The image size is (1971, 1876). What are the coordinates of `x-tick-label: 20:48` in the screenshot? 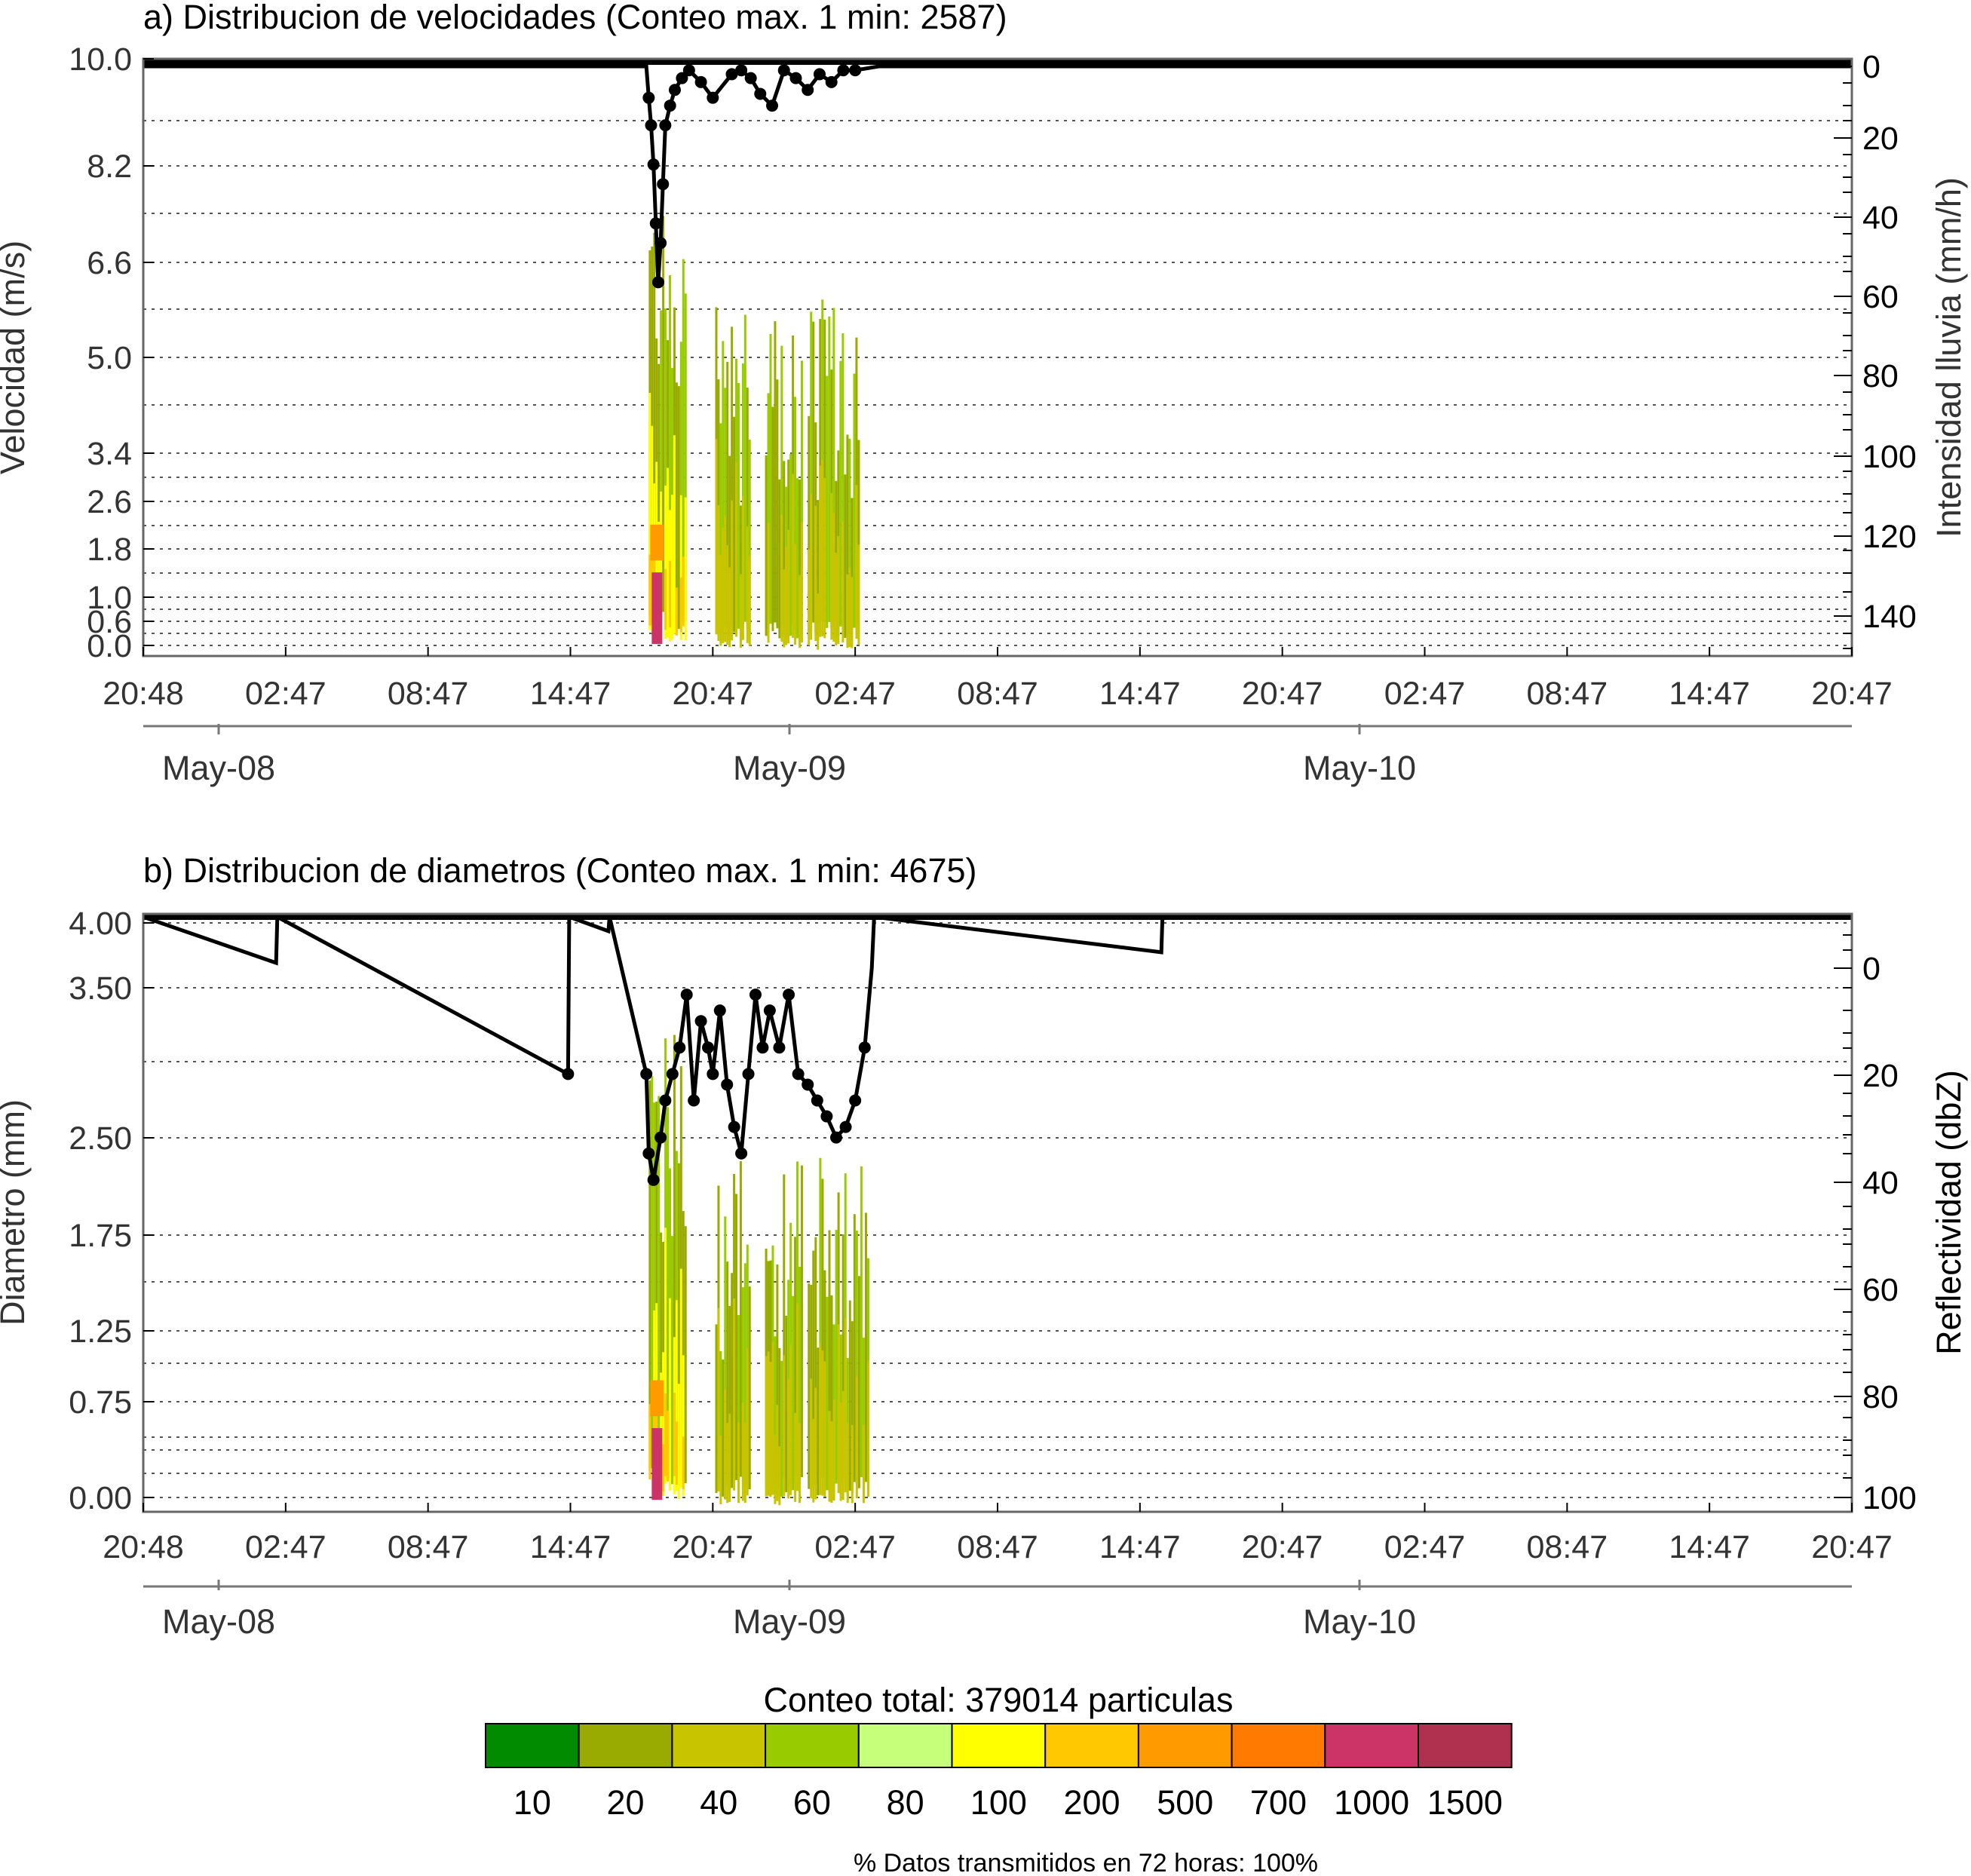 It's located at (143, 1547).